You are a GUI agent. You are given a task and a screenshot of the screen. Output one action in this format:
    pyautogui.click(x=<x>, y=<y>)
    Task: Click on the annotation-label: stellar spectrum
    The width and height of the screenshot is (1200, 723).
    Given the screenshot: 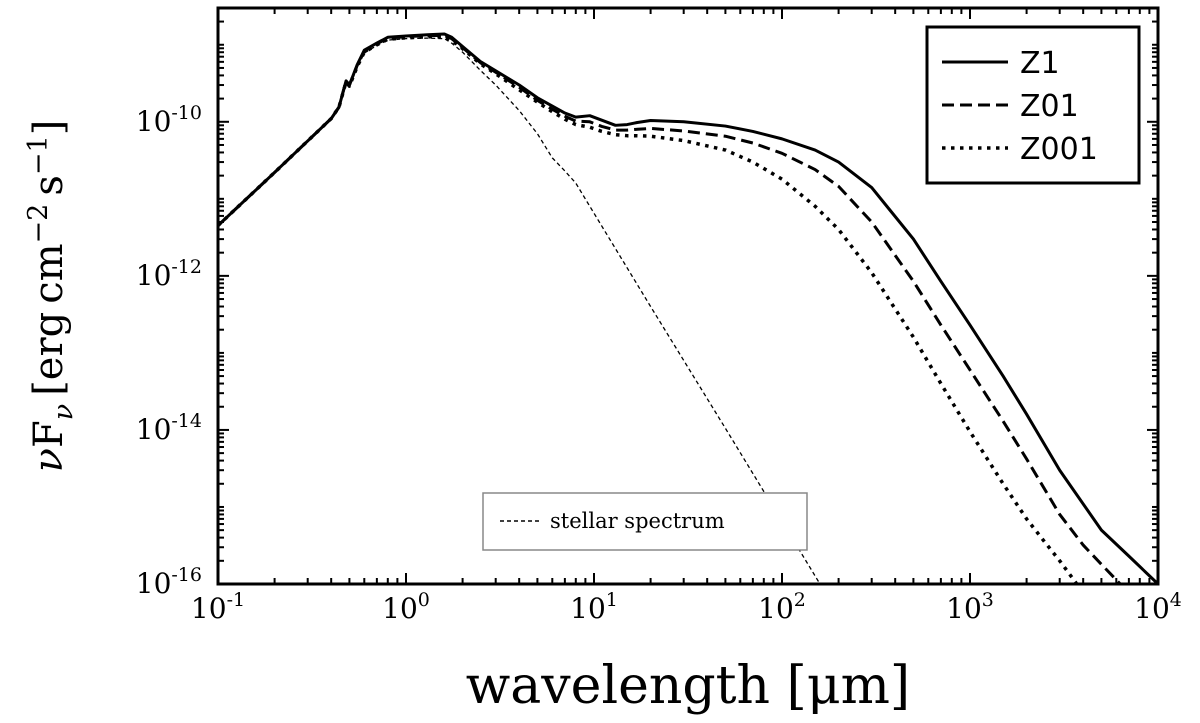 What is the action you would take?
    pyautogui.click(x=637, y=521)
    